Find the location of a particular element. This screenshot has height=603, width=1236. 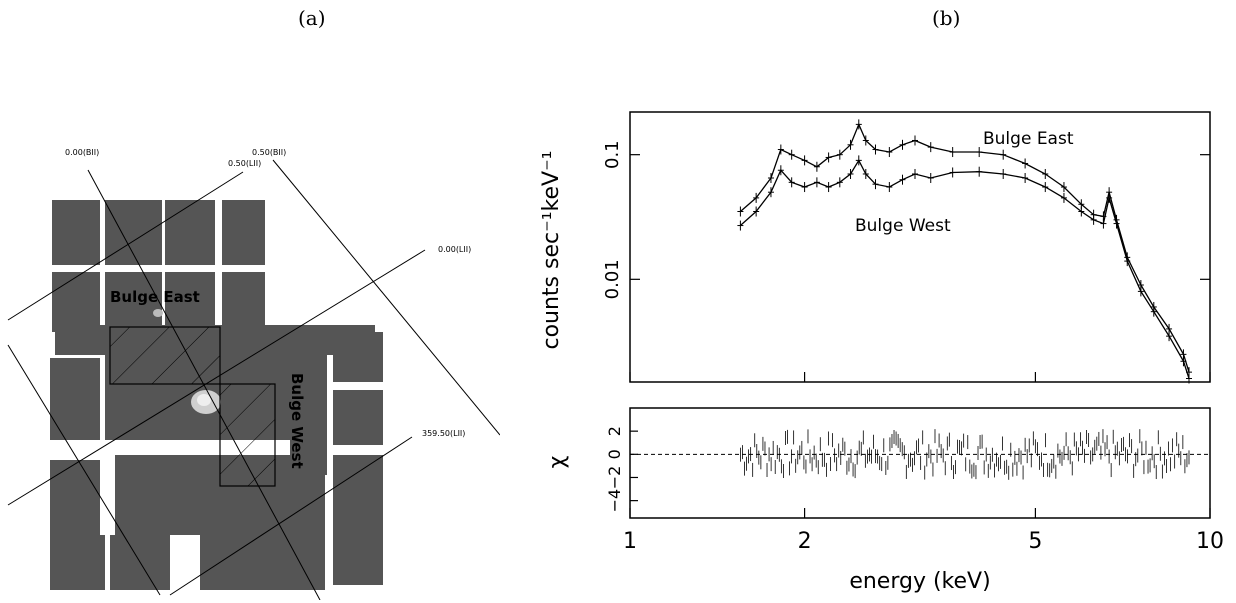

annotation-bulge-west: Bulge West is located at coordinates (903, 226).